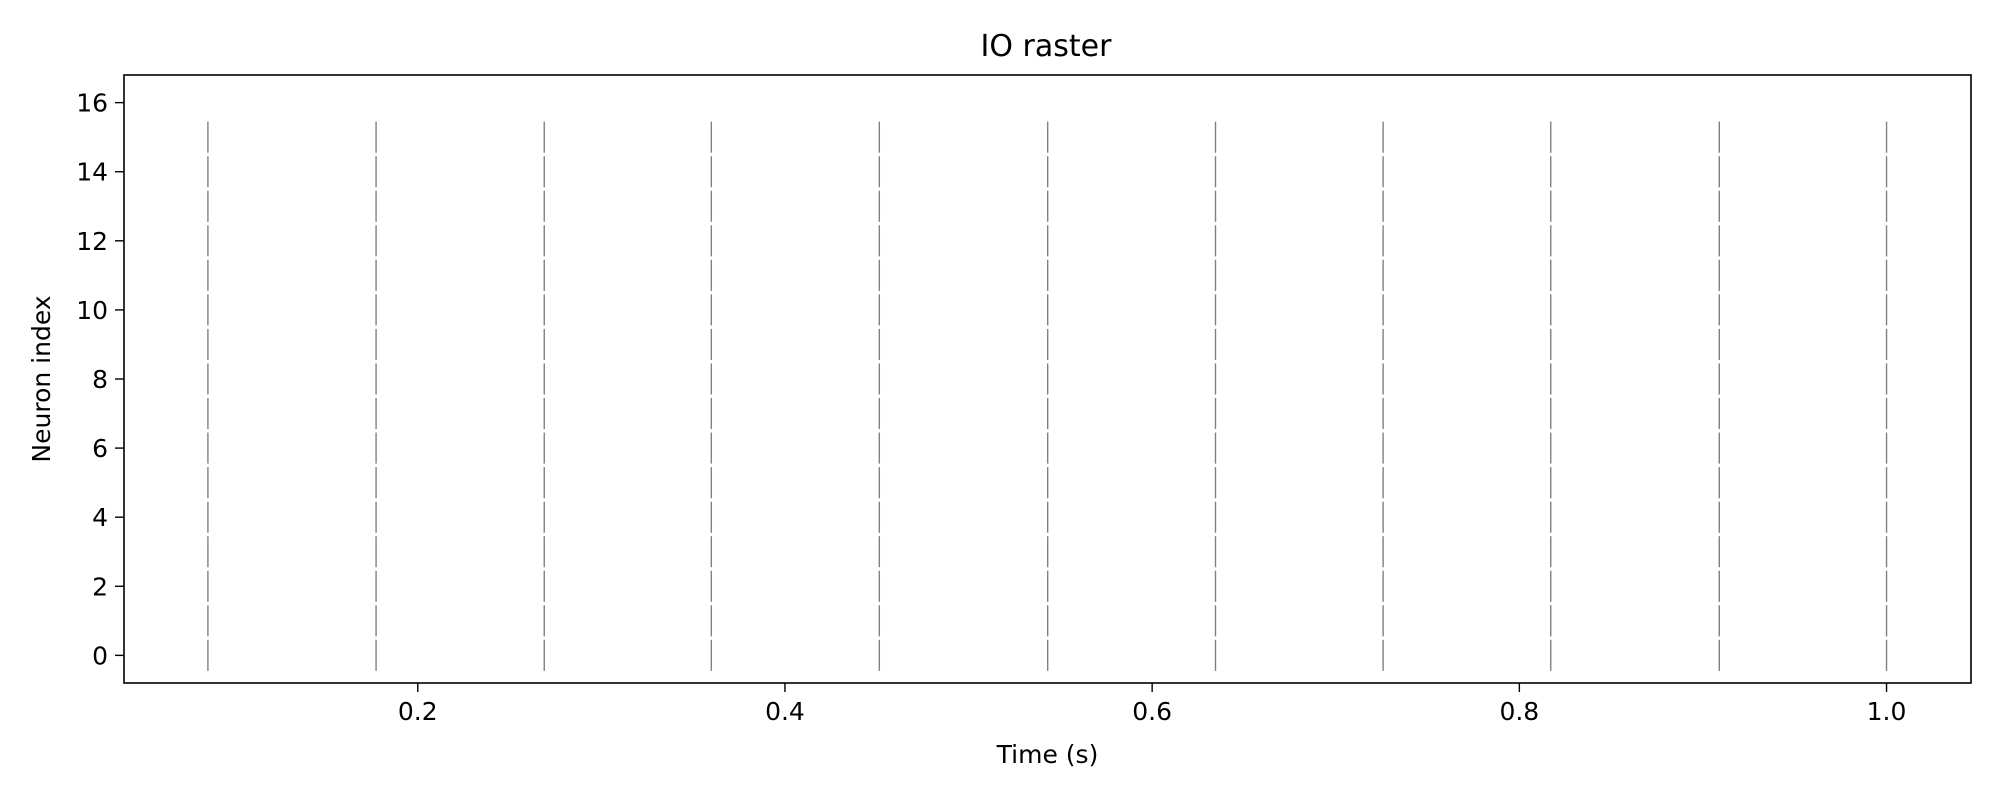 This screenshot has height=800, width=2000. What do you see at coordinates (100, 448) in the screenshot?
I see `y-tick-label: 6` at bounding box center [100, 448].